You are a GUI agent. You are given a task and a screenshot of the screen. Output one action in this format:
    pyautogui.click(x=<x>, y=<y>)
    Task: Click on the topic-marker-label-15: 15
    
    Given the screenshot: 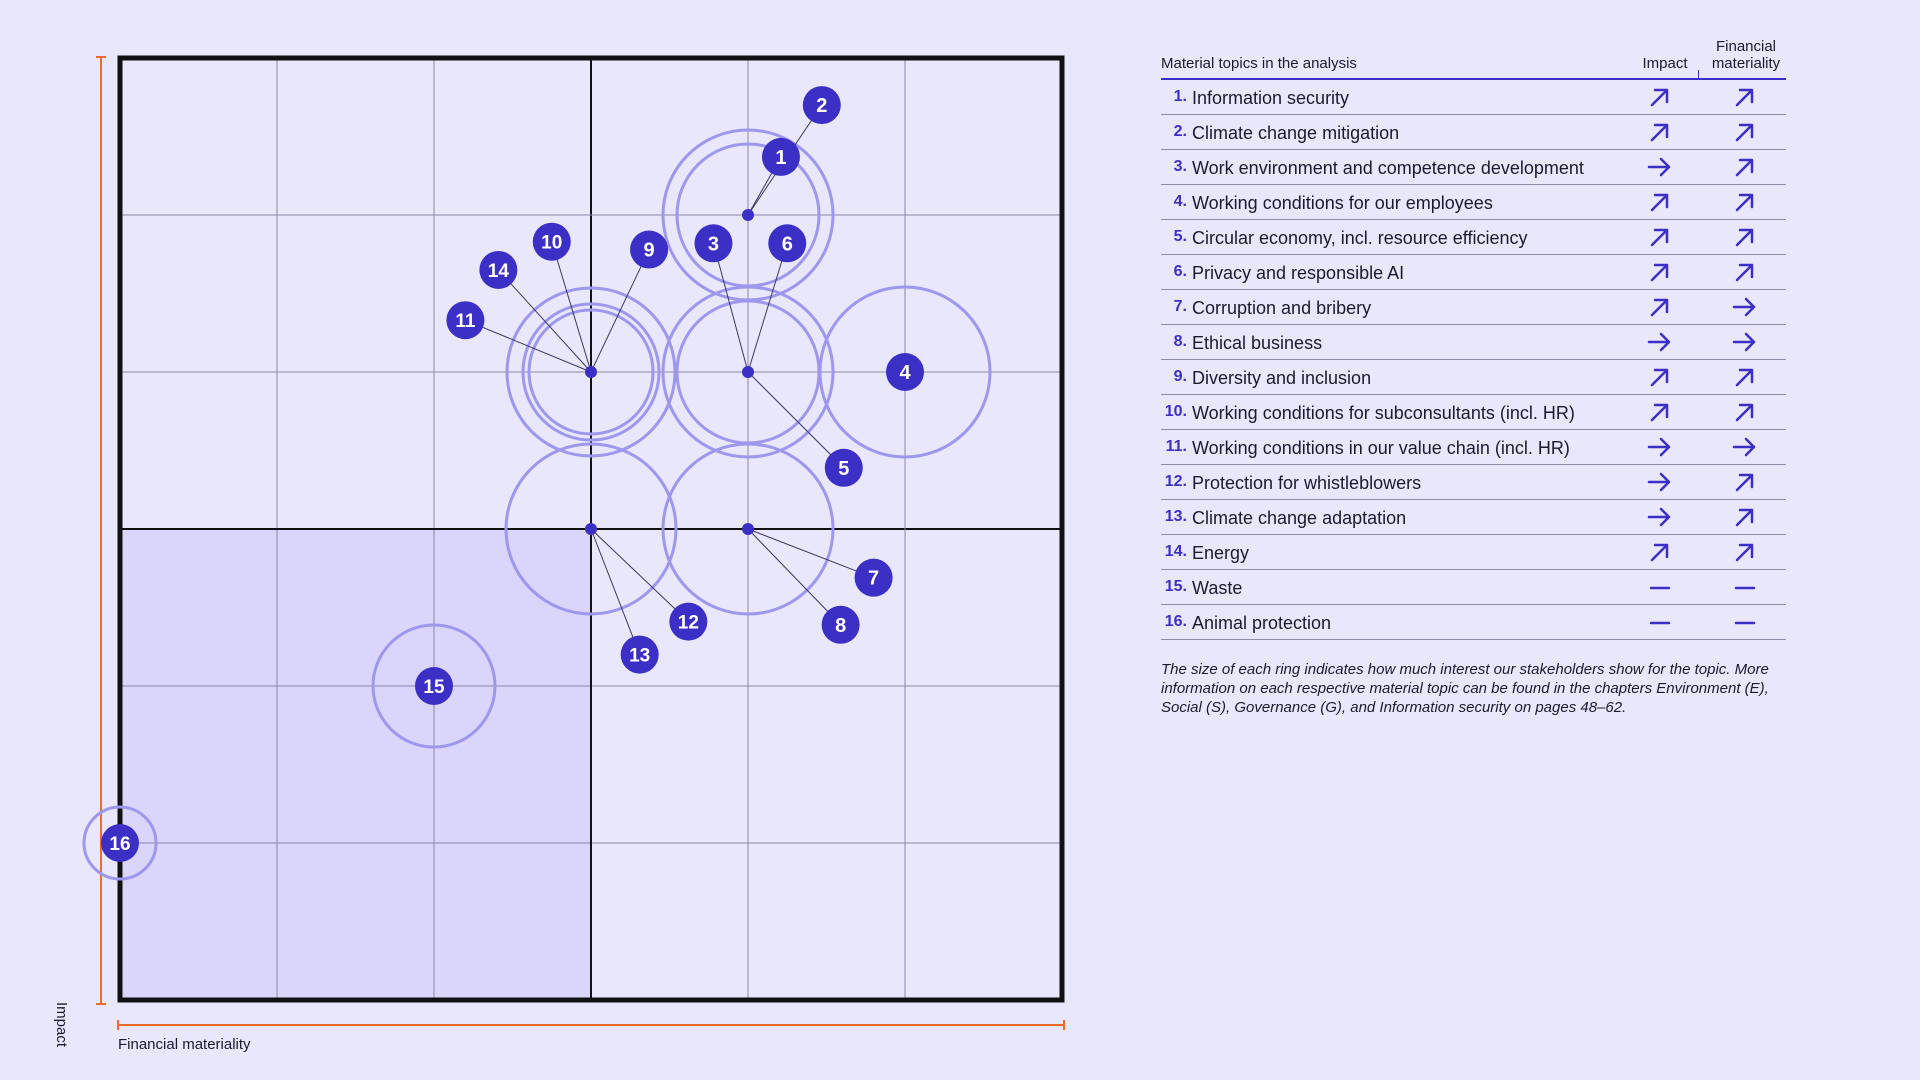 What is the action you would take?
    pyautogui.click(x=434, y=687)
    